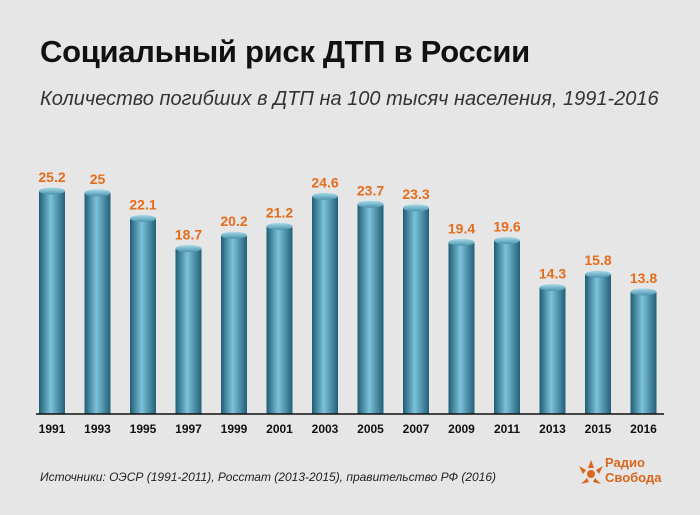 The height and width of the screenshot is (515, 700). Describe the element at coordinates (643, 292) in the screenshot. I see `bar-cap-2016` at that location.